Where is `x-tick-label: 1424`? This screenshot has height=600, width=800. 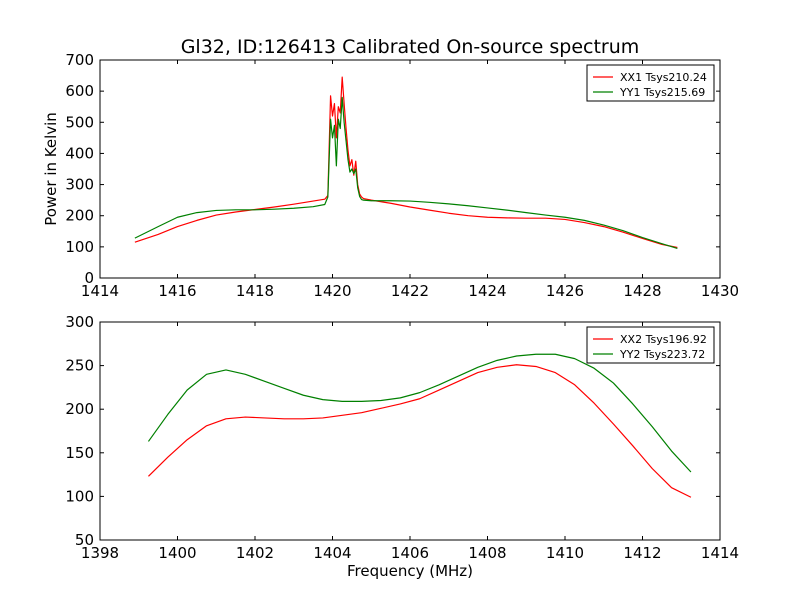
x-tick-label: 1424 is located at coordinates (487, 291).